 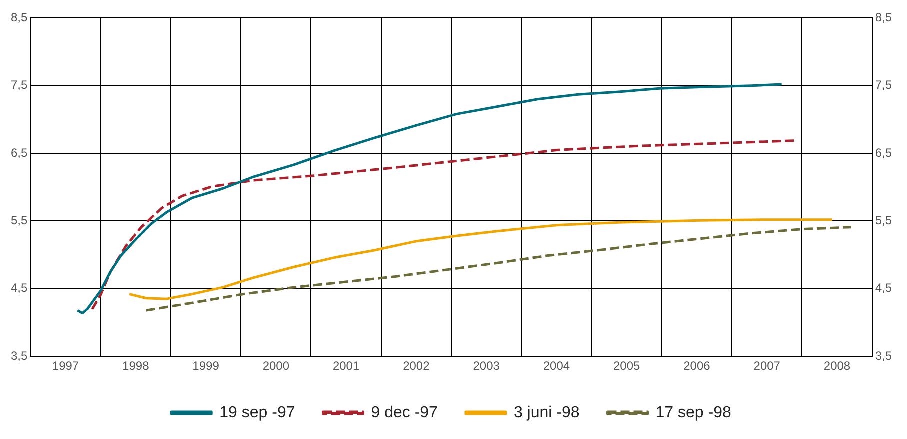 I want to click on legend-label: 17 sep -98, so click(x=694, y=413).